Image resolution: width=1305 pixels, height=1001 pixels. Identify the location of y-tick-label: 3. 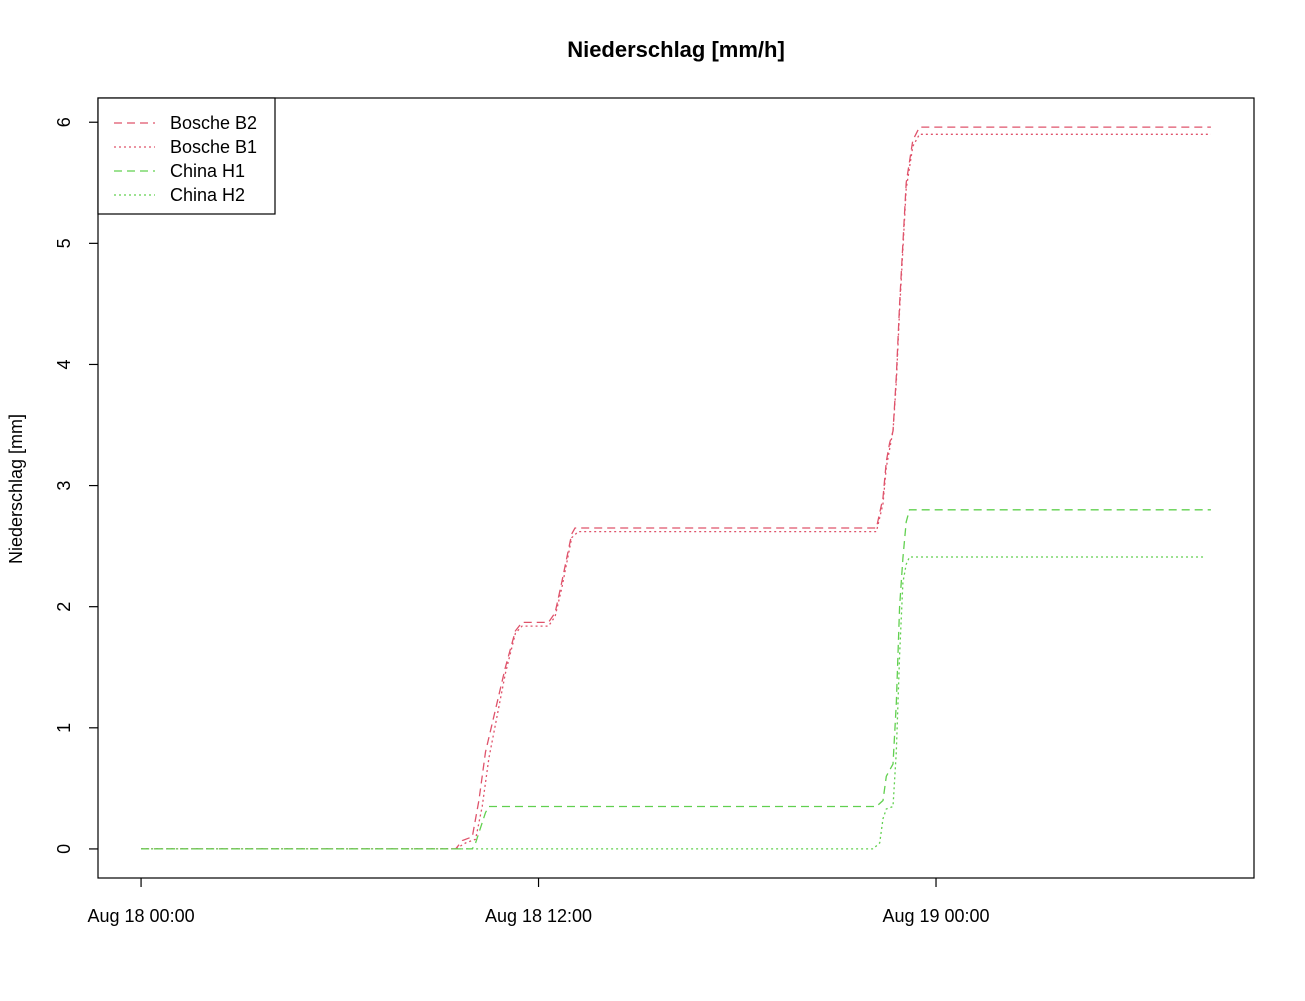
(64, 486).